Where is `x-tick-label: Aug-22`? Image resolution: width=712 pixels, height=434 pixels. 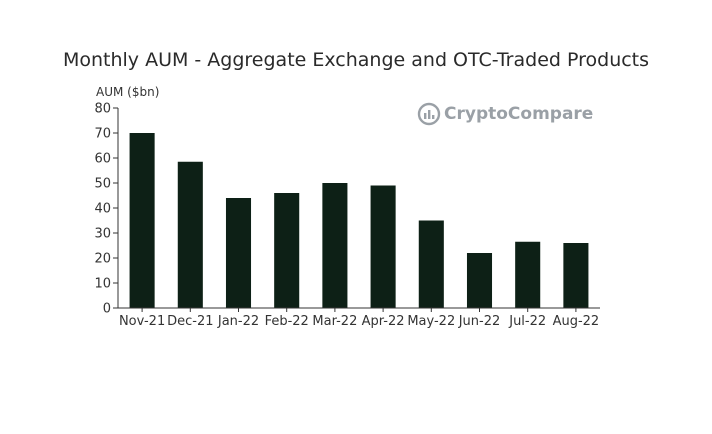 x-tick-label: Aug-22 is located at coordinates (576, 321).